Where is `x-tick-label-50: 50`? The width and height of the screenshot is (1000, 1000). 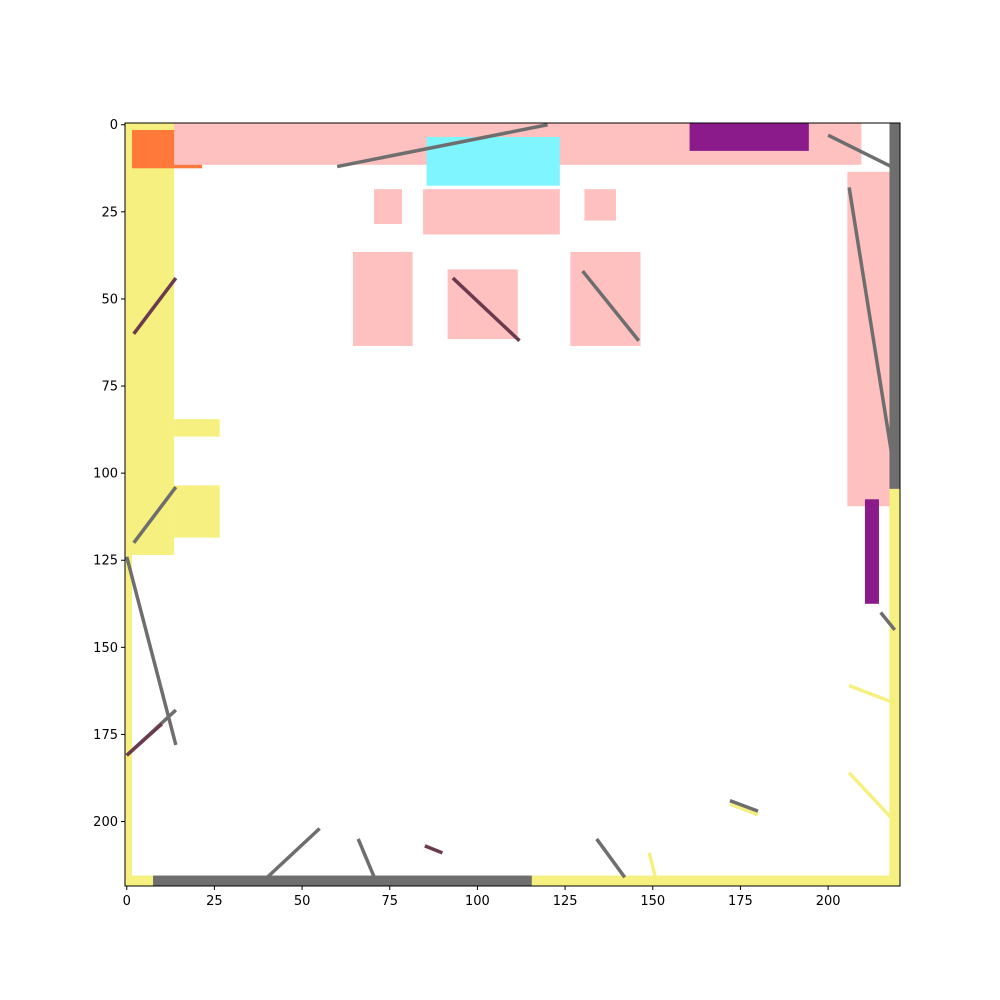 x-tick-label-50: 50 is located at coordinates (302, 901).